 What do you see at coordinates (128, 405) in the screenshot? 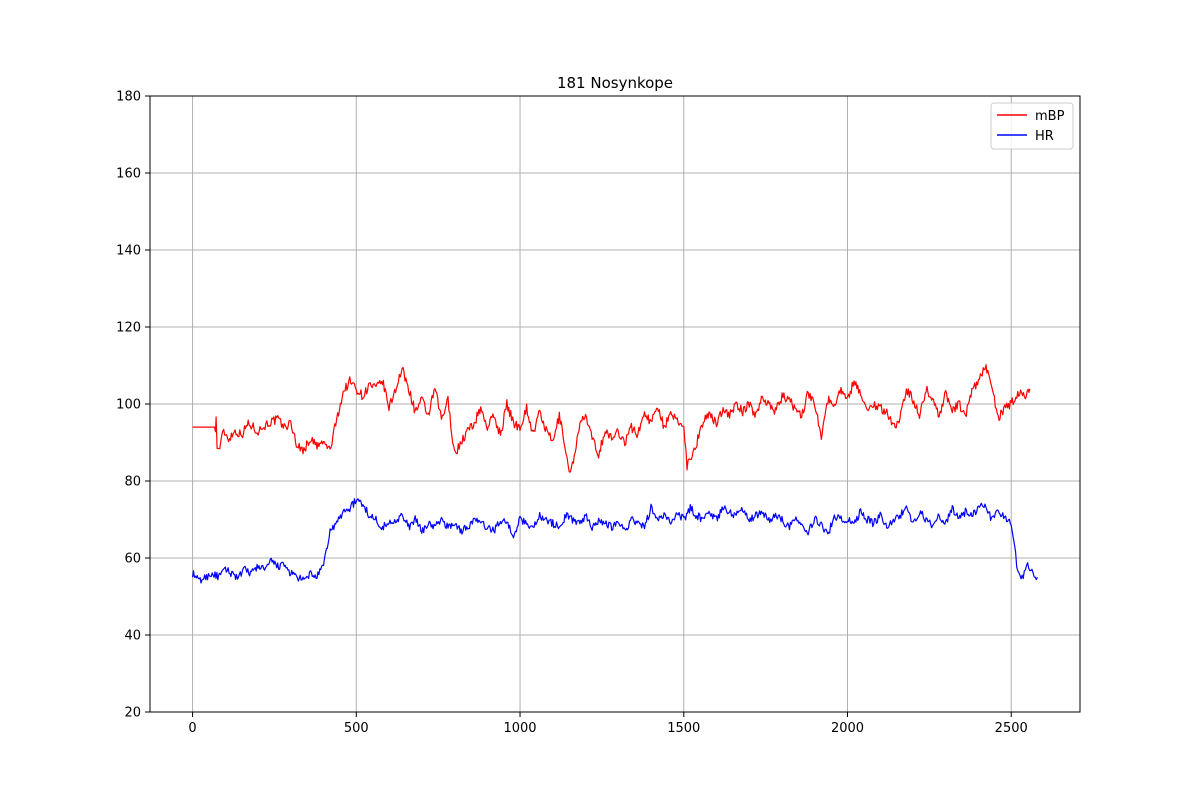
I see `y-tick-label: 100` at bounding box center [128, 405].